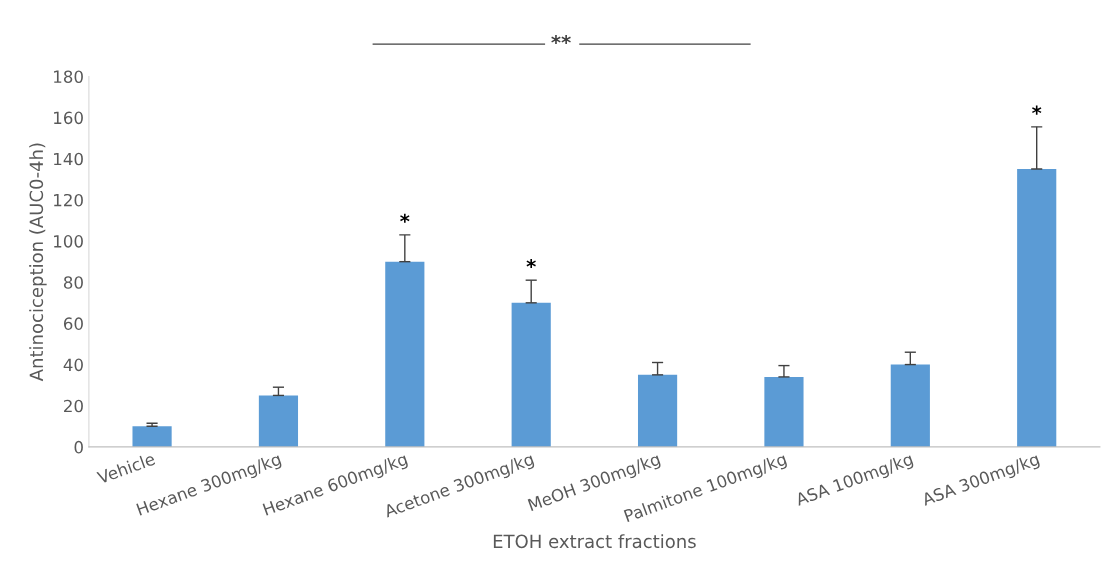  What do you see at coordinates (68, 241) in the screenshot?
I see `y-tick-label: 100` at bounding box center [68, 241].